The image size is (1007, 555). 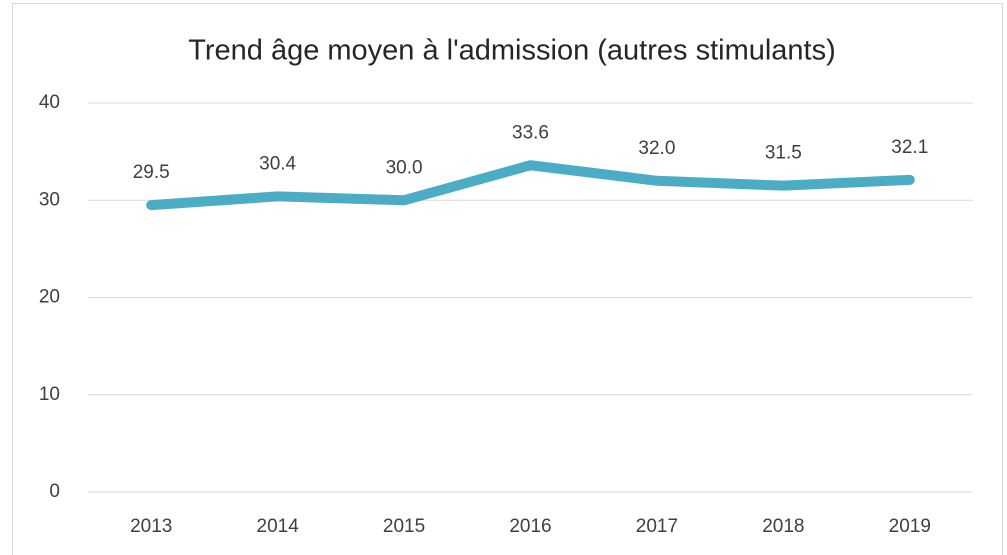 I want to click on data-label: 32.0, so click(x=656, y=148).